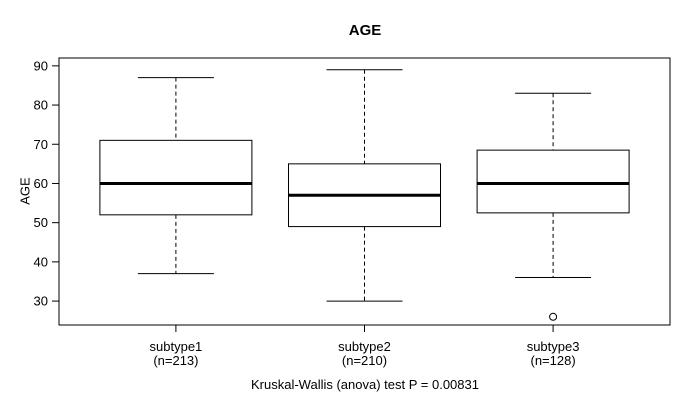 The height and width of the screenshot is (400, 700). What do you see at coordinates (176, 346) in the screenshot?
I see `group-label: subtype1` at bounding box center [176, 346].